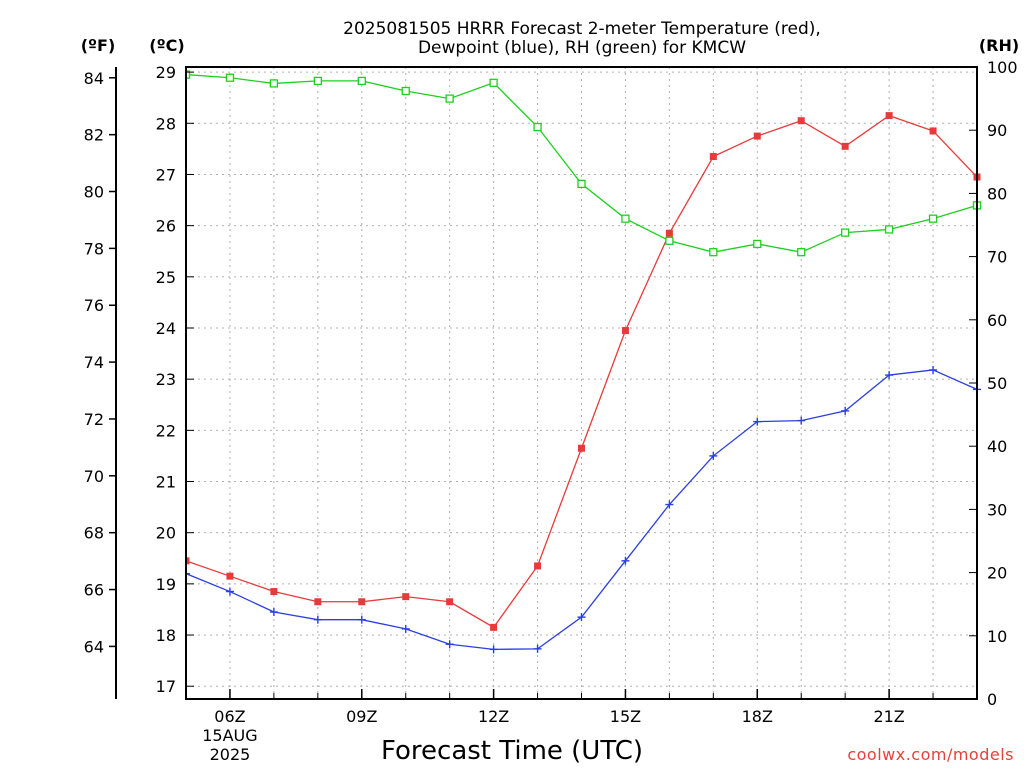 This screenshot has height=768, width=1024. I want to click on rh-tick-label: 30, so click(997, 509).